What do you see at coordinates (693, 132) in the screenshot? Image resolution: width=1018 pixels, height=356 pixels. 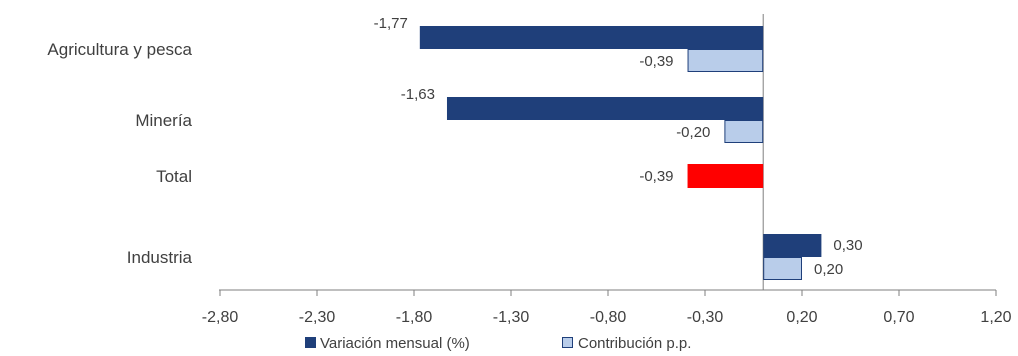 I see `data-label-contribucion: -0,20` at bounding box center [693, 132].